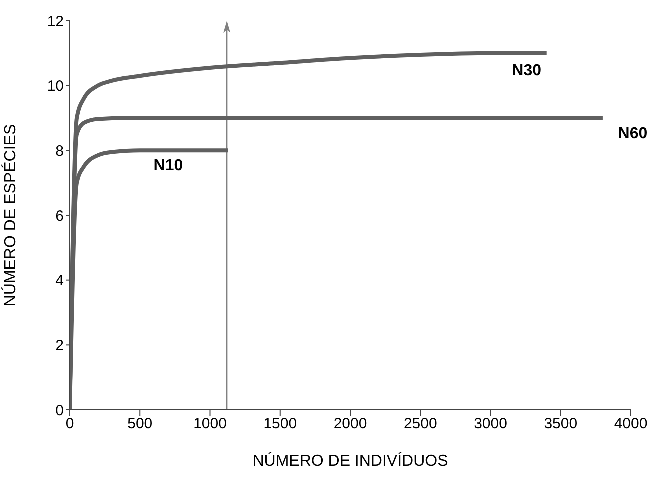 This screenshot has width=655, height=486. What do you see at coordinates (55, 21) in the screenshot?
I see `y-tick-label: 12` at bounding box center [55, 21].